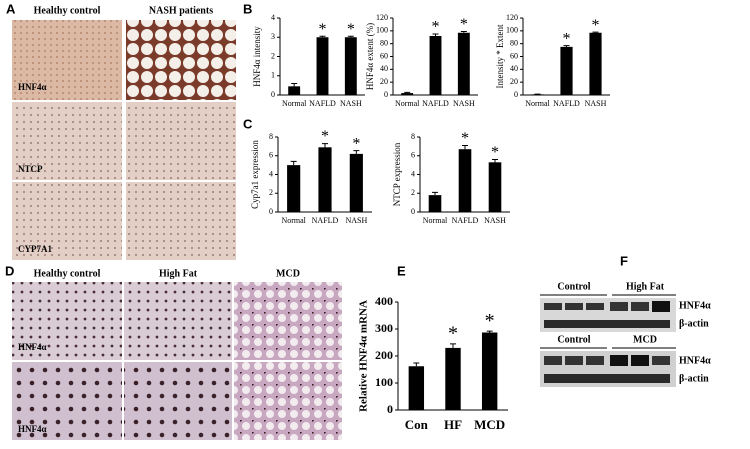 The width and height of the screenshot is (750, 449). I want to click on panel-label: D, so click(9, 270).